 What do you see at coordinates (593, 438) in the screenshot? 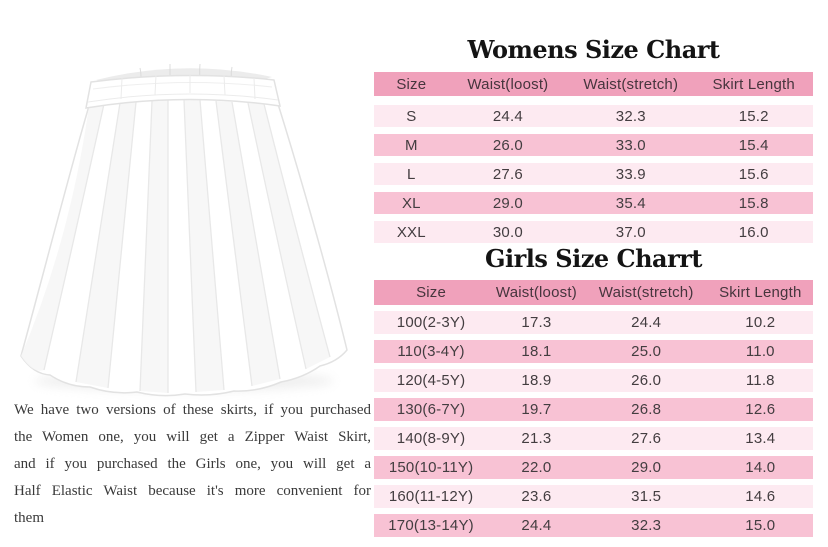
I see `table-row: 140(8-9Y) 21.3 27.6 13.4` at bounding box center [593, 438].